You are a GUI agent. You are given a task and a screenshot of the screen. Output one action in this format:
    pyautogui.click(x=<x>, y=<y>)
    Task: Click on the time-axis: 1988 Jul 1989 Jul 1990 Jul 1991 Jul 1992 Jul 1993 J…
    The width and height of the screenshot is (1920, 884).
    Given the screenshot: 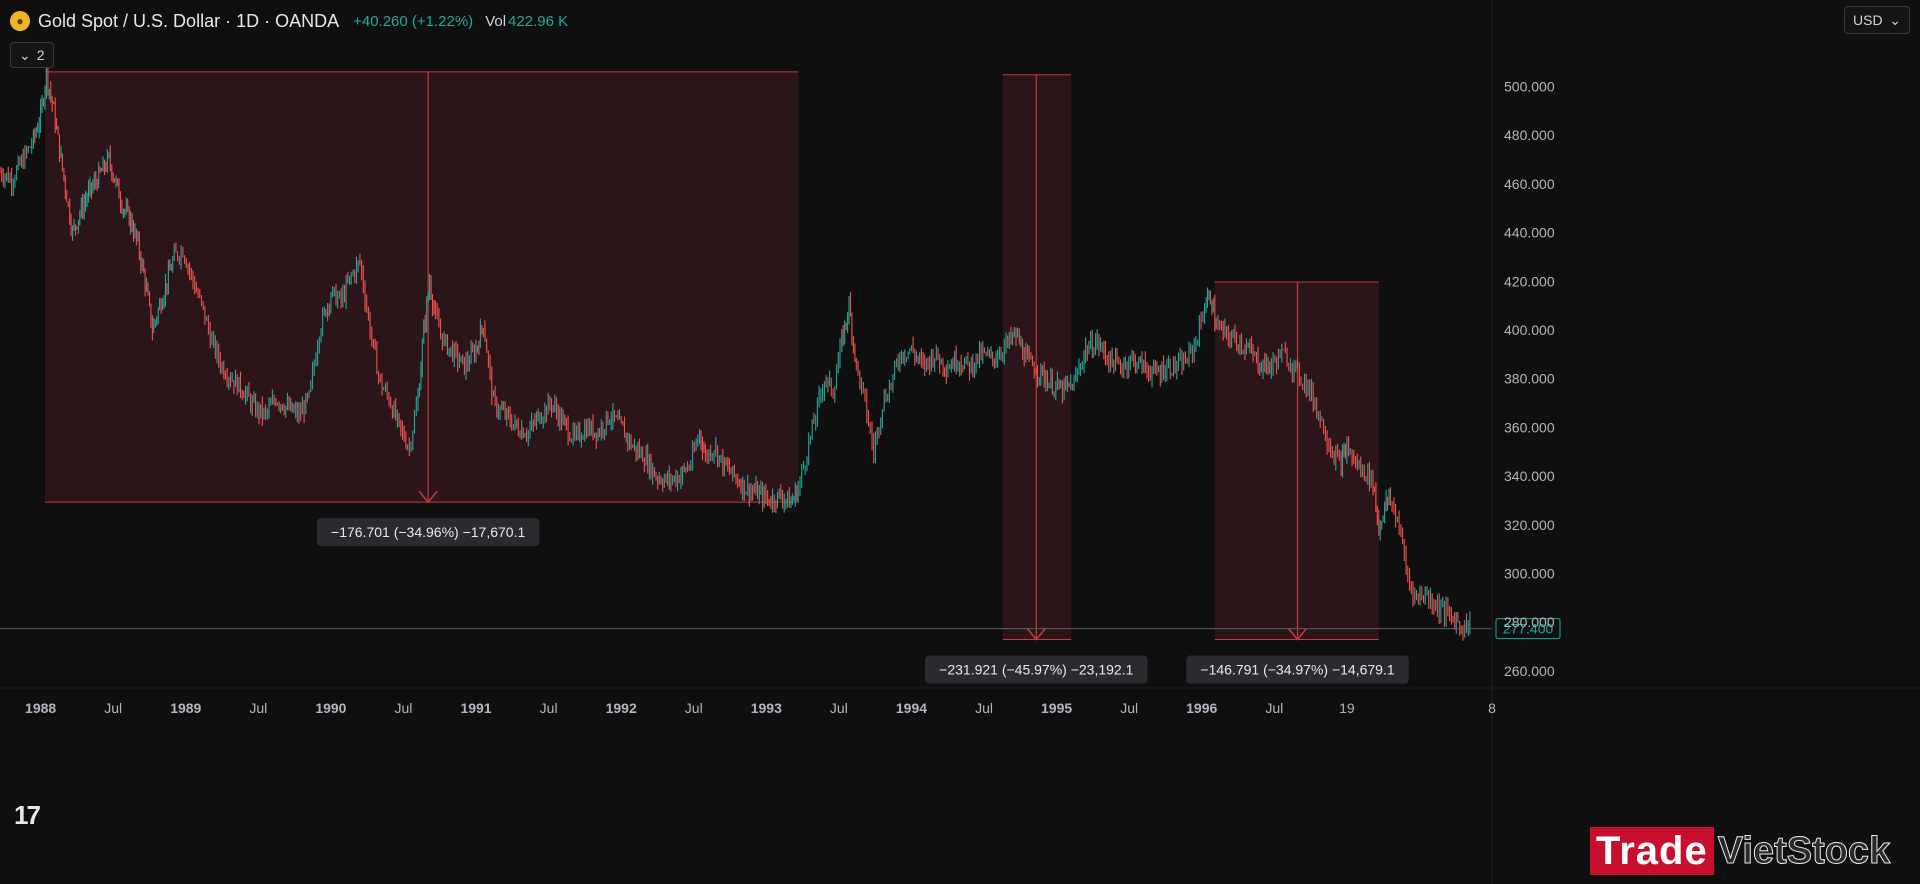 What is the action you would take?
    pyautogui.click(x=960, y=701)
    